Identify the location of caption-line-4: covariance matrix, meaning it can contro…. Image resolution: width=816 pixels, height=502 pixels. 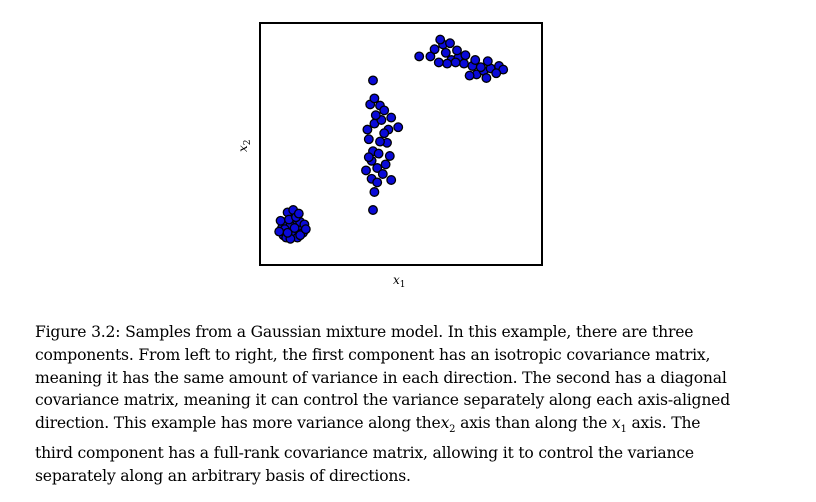
(382, 400).